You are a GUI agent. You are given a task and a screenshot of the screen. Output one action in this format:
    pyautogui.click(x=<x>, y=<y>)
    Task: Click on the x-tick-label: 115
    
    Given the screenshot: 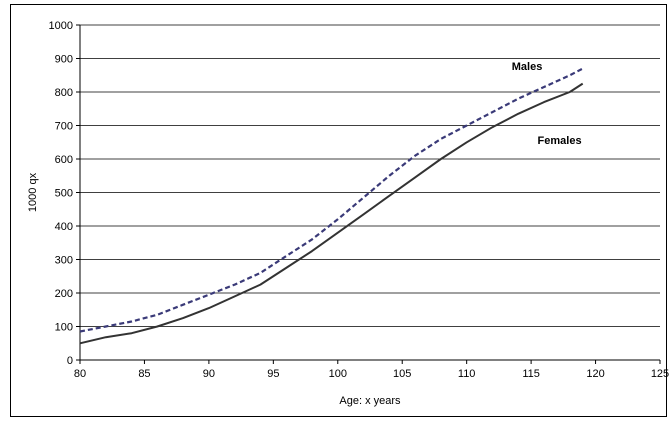 What is the action you would take?
    pyautogui.click(x=531, y=374)
    